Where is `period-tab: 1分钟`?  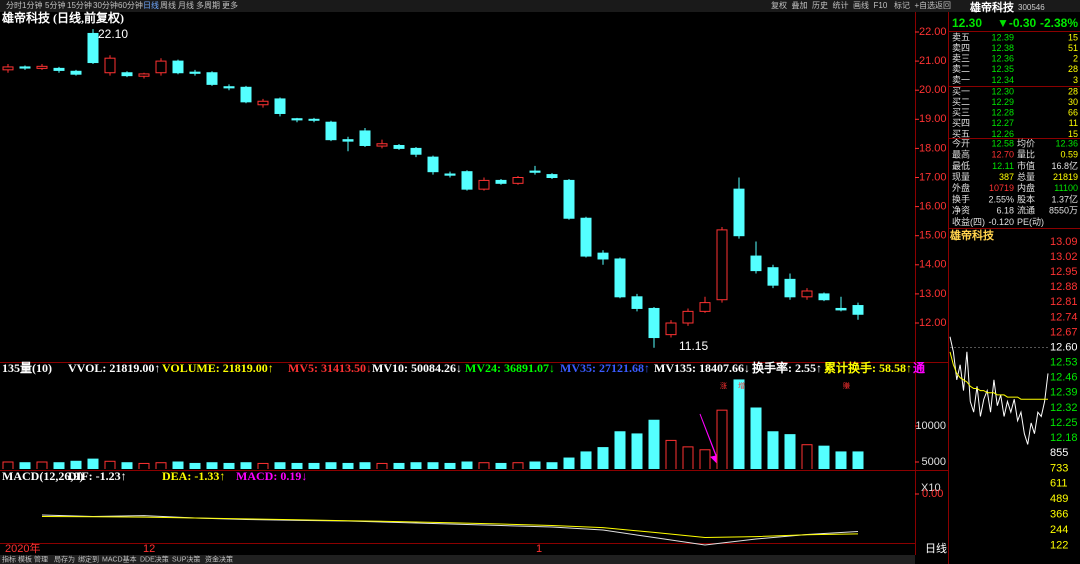
period-tab: 1分钟 is located at coordinates (32, 5).